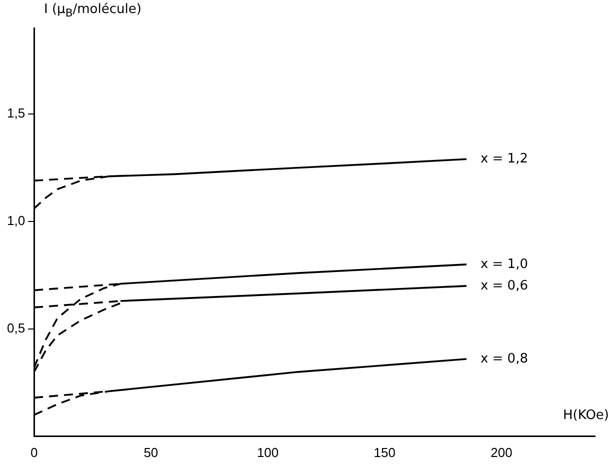 Image resolution: width=615 pixels, height=468 pixels. What do you see at coordinates (504, 264) in the screenshot?
I see `series-label: x = 1,0` at bounding box center [504, 264].